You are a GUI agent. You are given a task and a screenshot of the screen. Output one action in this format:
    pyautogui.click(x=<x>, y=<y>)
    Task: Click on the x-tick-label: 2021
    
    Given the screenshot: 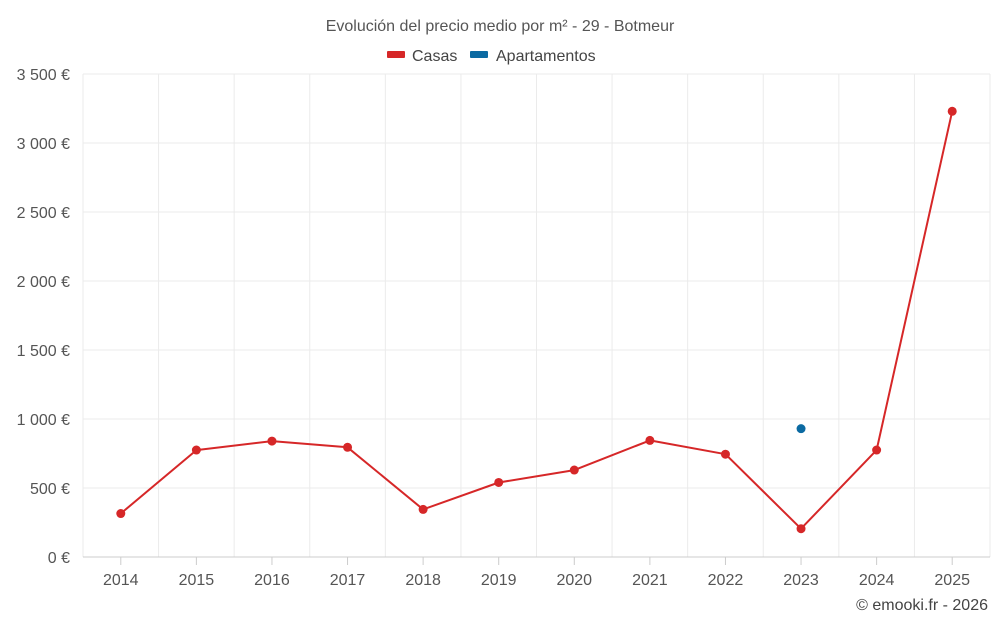 What is the action you would take?
    pyautogui.click(x=650, y=580)
    